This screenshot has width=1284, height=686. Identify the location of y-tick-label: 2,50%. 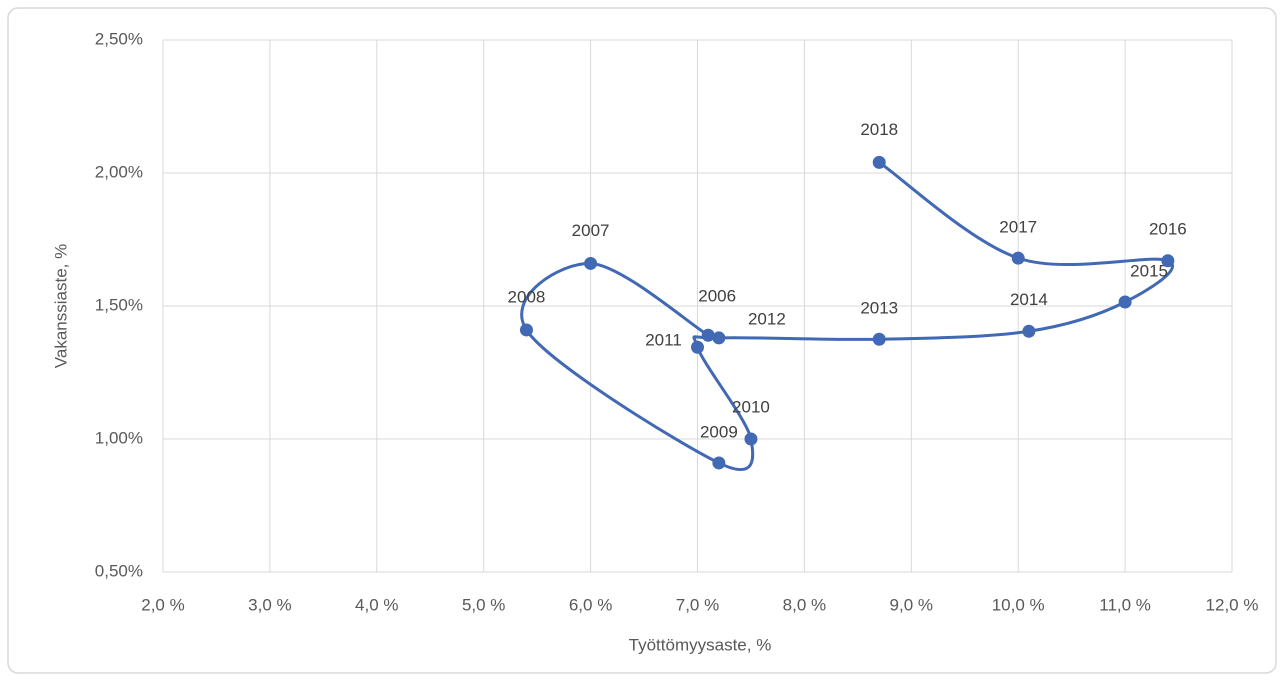
(119, 38).